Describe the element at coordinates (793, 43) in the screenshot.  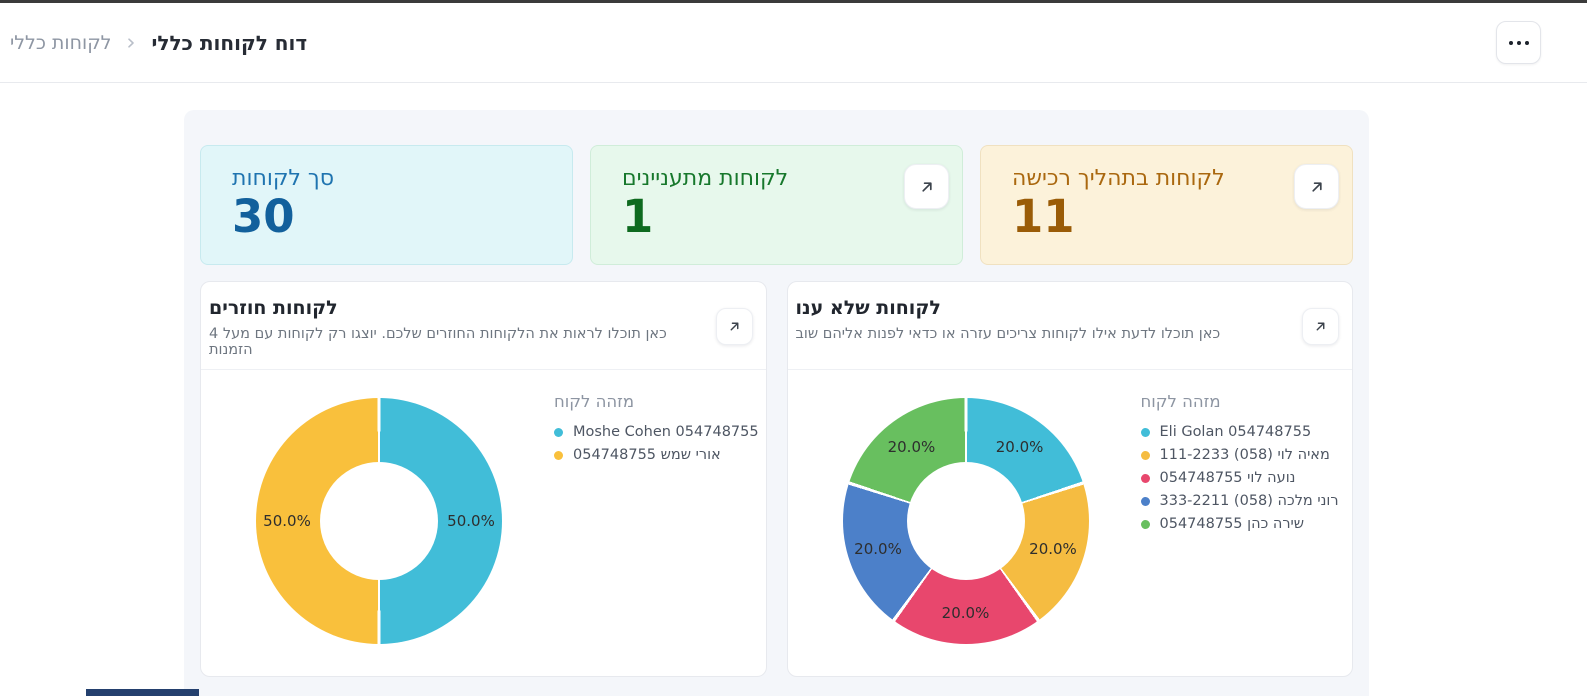
I see `app-header: דוח לקוחות כללי לקוחות כללי` at that location.